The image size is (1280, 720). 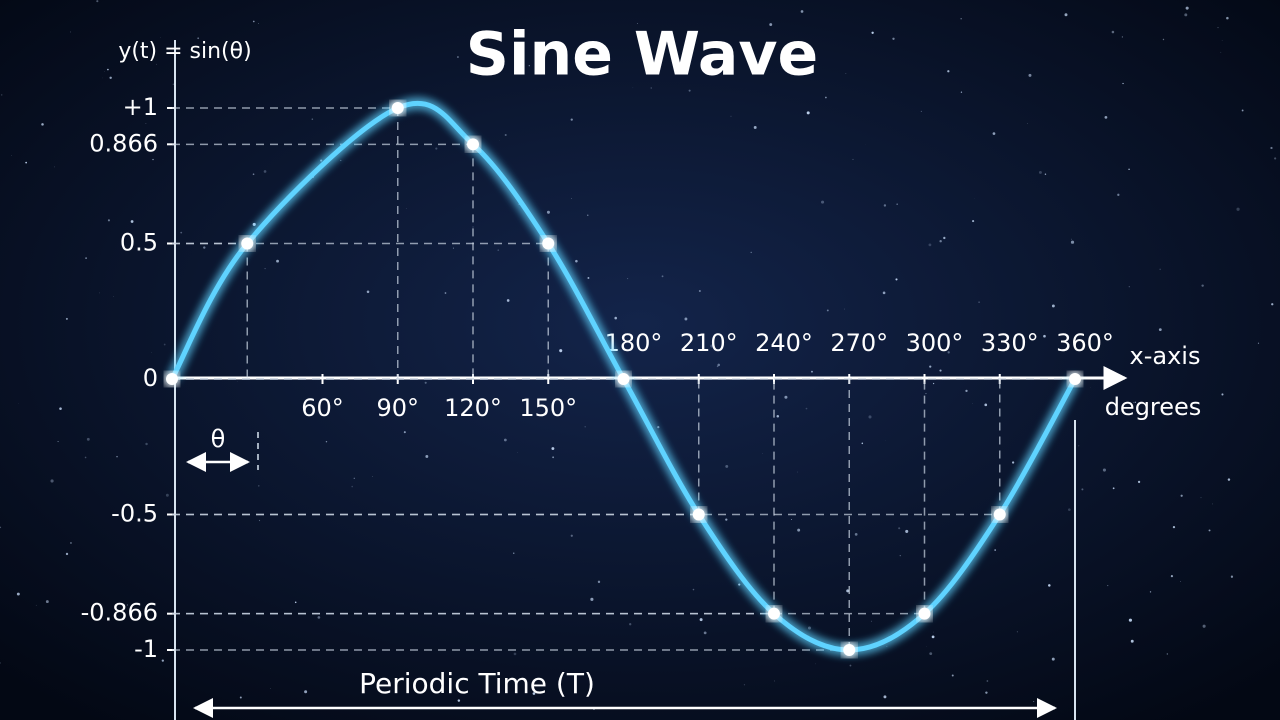 I want to click on x-axis-label: x-axis, so click(x=1165, y=356).